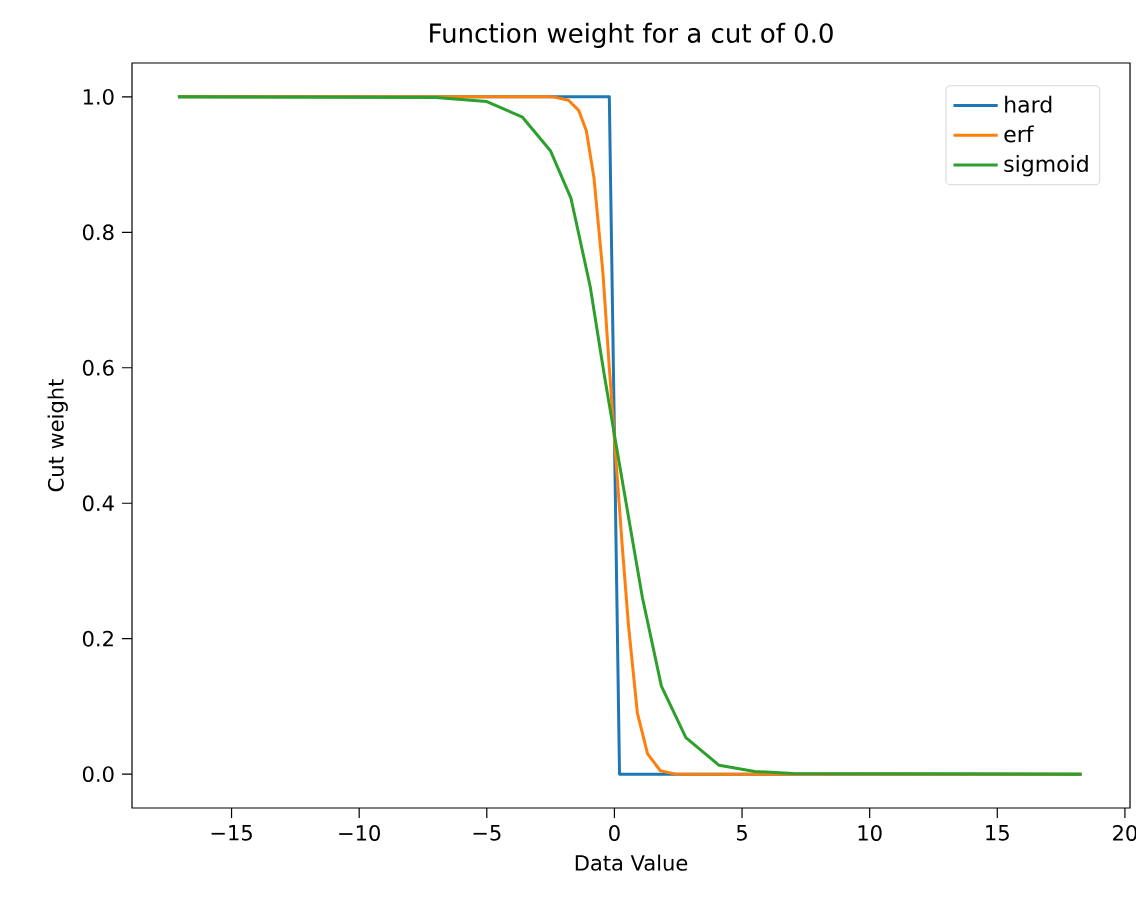 This screenshot has height=912, width=1136. What do you see at coordinates (1019, 134) in the screenshot?
I see `legend-label: erf` at bounding box center [1019, 134].